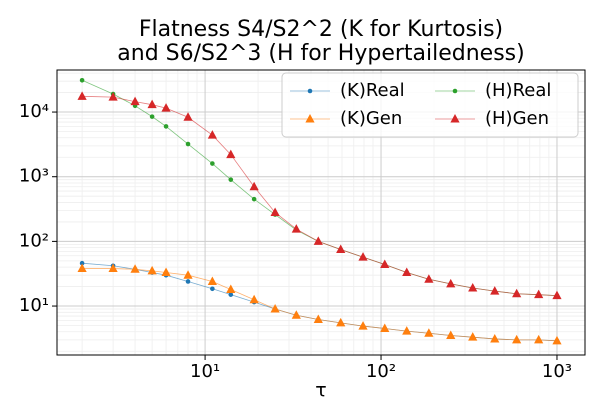  I want to click on legend-box, so click(430, 105).